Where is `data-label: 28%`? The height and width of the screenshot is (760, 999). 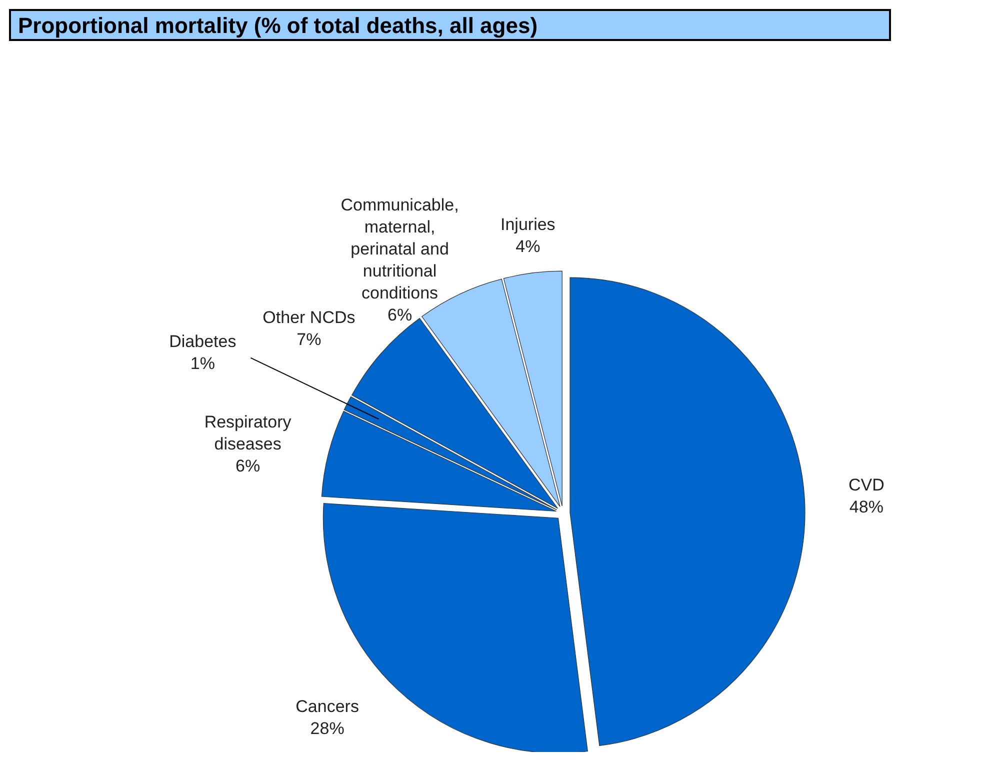
data-label: 28% is located at coordinates (327, 728).